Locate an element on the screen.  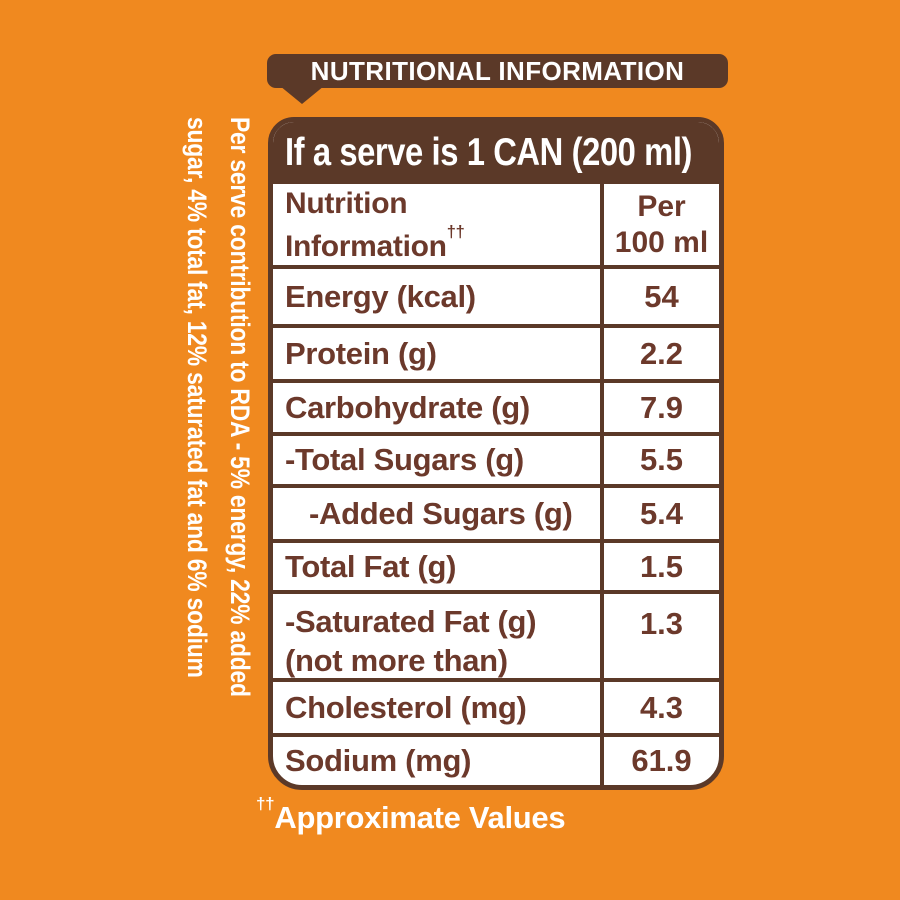
serving-size-header: If a serve is 1 CAN (200 ml) is located at coordinates (496, 153).